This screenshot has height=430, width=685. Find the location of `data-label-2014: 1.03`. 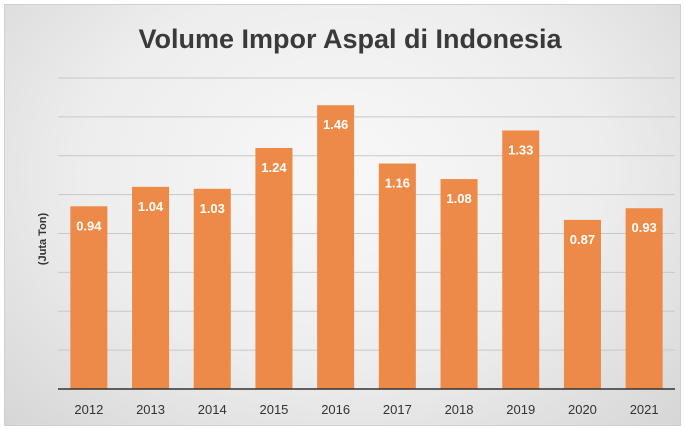

data-label-2014: 1.03 is located at coordinates (212, 208).